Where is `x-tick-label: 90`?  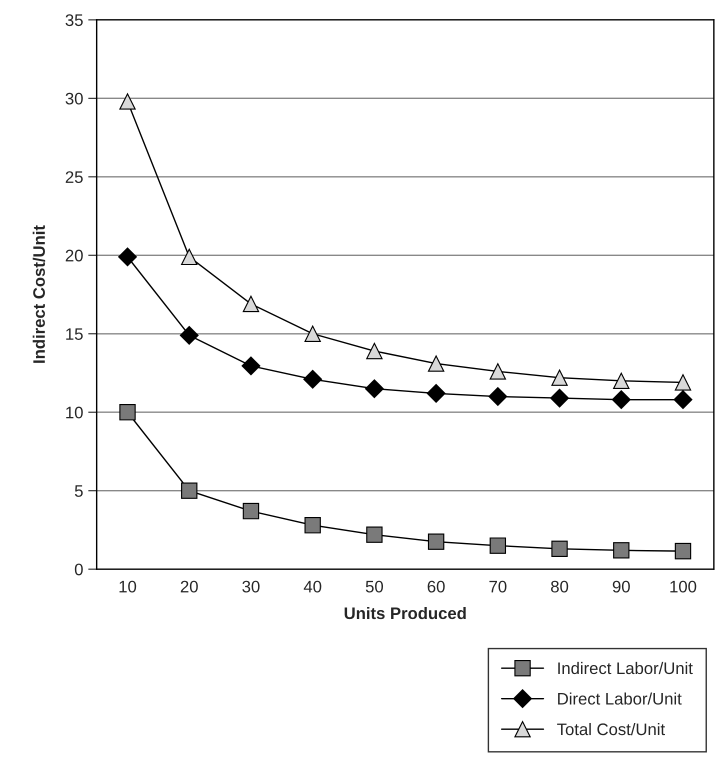
x-tick-label: 90 is located at coordinates (621, 586).